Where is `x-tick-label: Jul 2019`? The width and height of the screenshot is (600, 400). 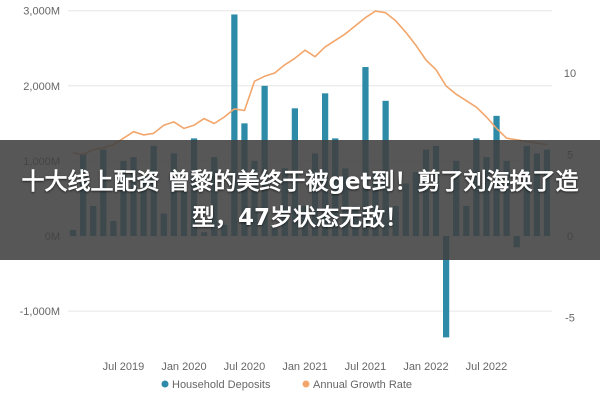 x-tick-label: Jul 2019 is located at coordinates (124, 367).